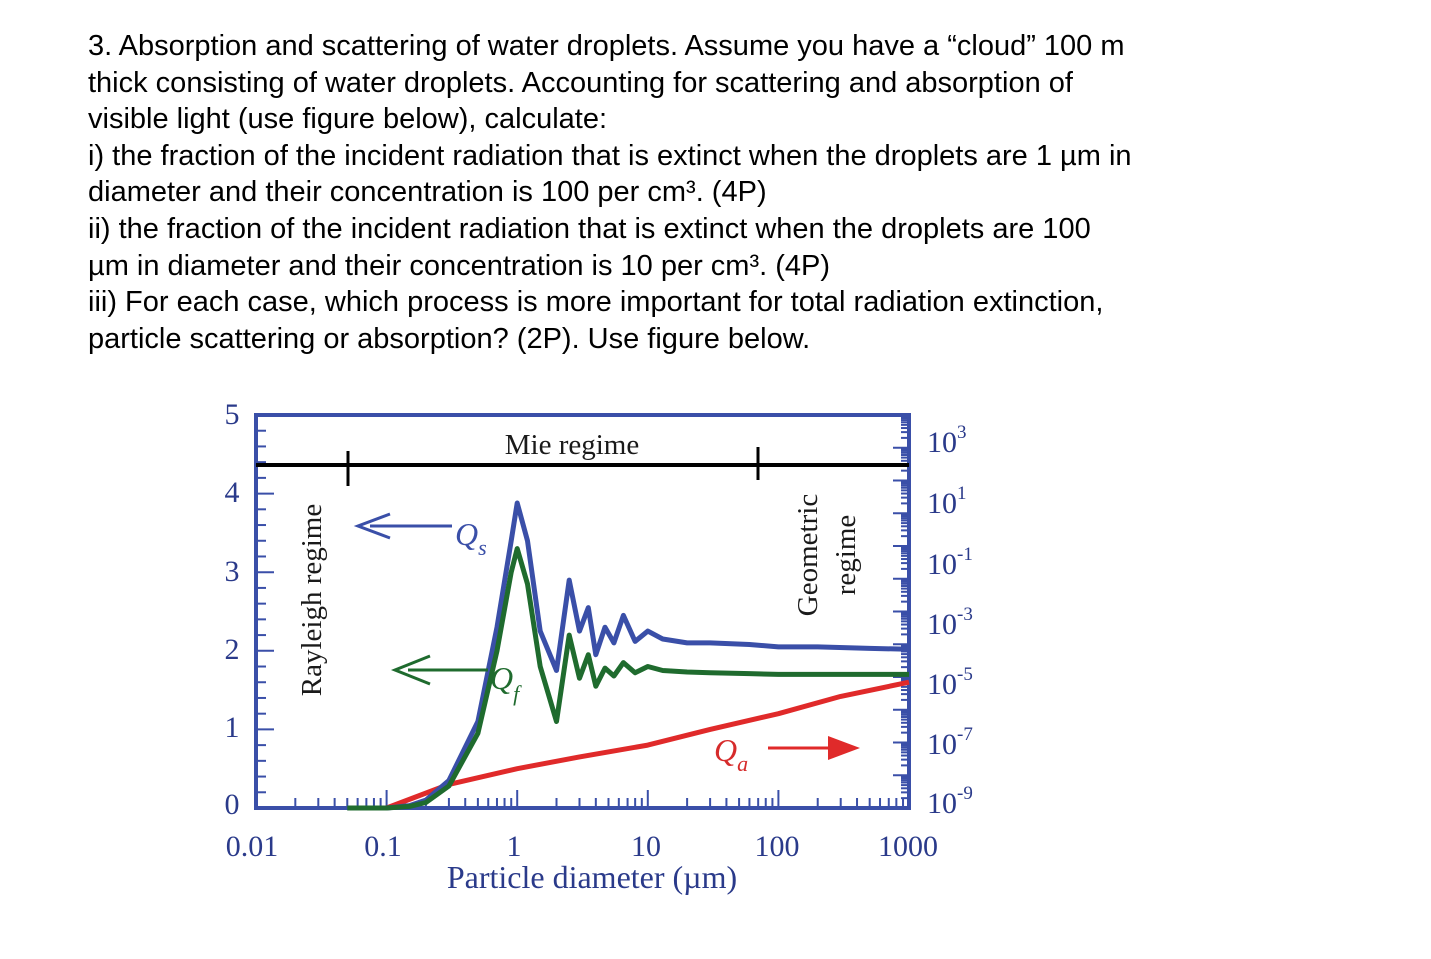 The height and width of the screenshot is (959, 1431). I want to click on right-tick-exp: -1, so click(965, 554).